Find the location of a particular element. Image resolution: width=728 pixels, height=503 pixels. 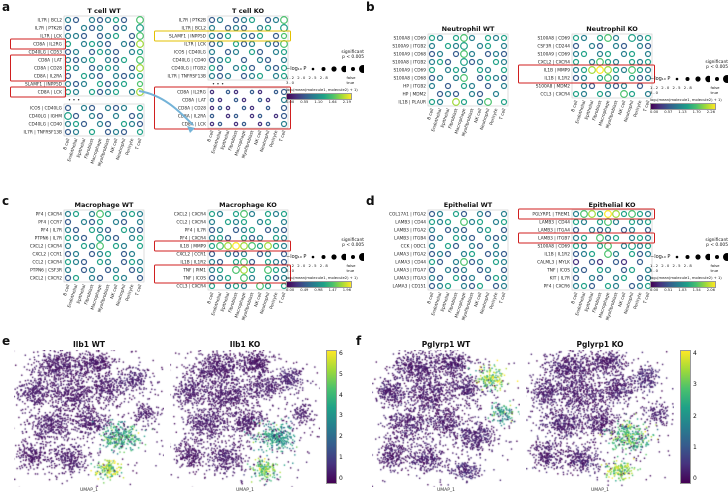

row-label: CCL3 | CXCR4 is located at coordinates (191, 287).